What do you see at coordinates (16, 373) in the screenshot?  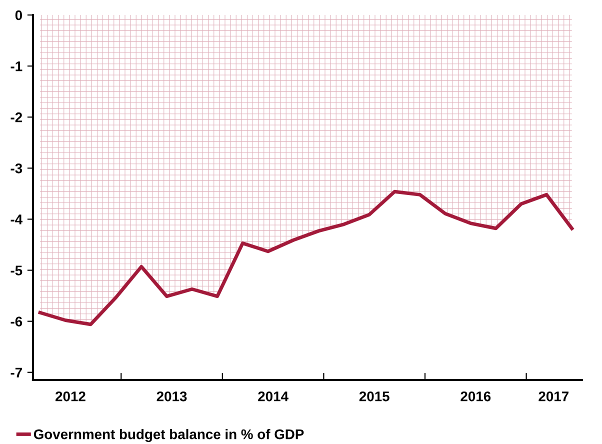 I see `y-tick-label: -7` at bounding box center [16, 373].